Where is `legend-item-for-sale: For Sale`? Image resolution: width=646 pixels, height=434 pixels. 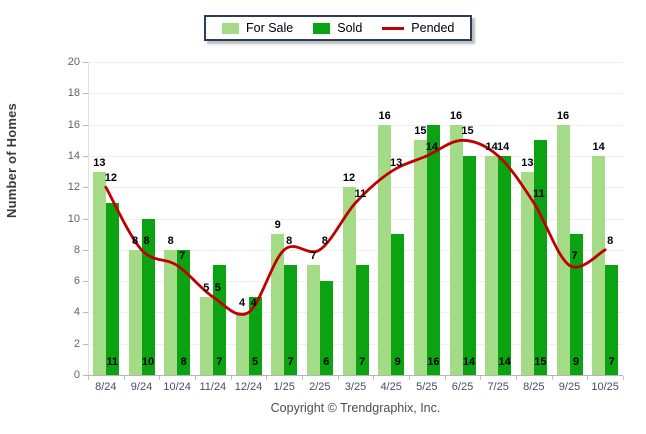
legend-item-for-sale: For Sale is located at coordinates (257, 28).